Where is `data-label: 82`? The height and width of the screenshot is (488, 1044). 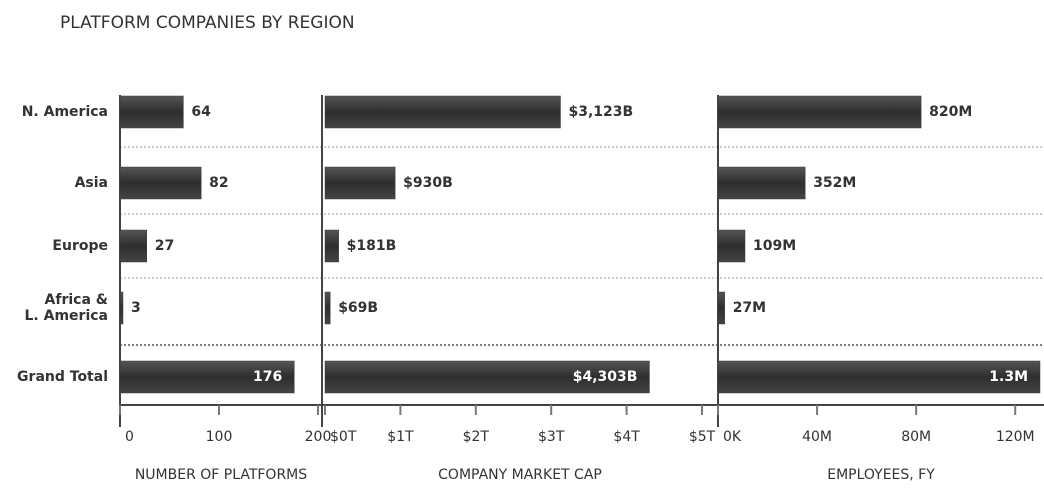 data-label: 82 is located at coordinates (218, 183).